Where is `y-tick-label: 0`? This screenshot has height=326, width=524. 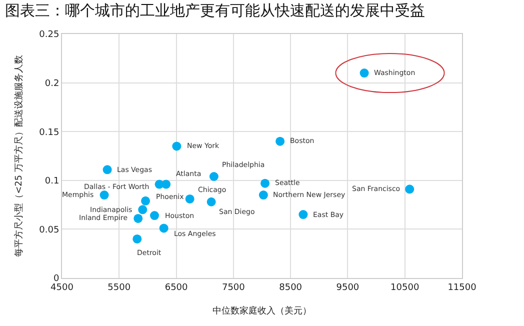 y-tick-label: 0 is located at coordinates (56, 279).